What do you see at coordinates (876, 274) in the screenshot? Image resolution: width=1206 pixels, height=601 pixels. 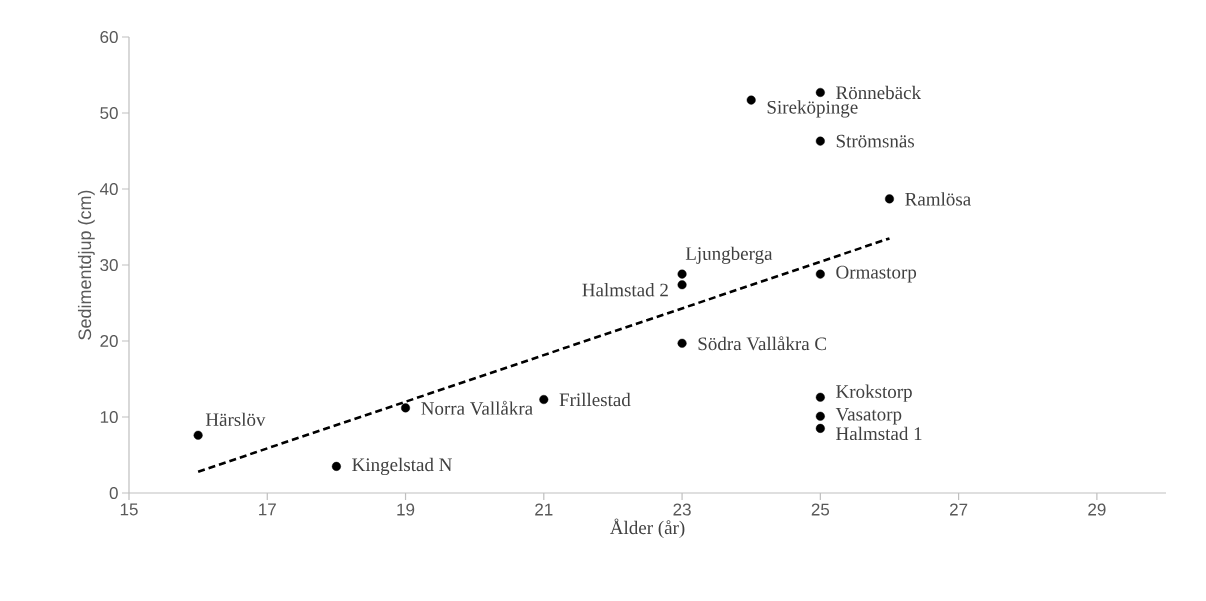 I see `annotation: Ormastorp` at bounding box center [876, 274].